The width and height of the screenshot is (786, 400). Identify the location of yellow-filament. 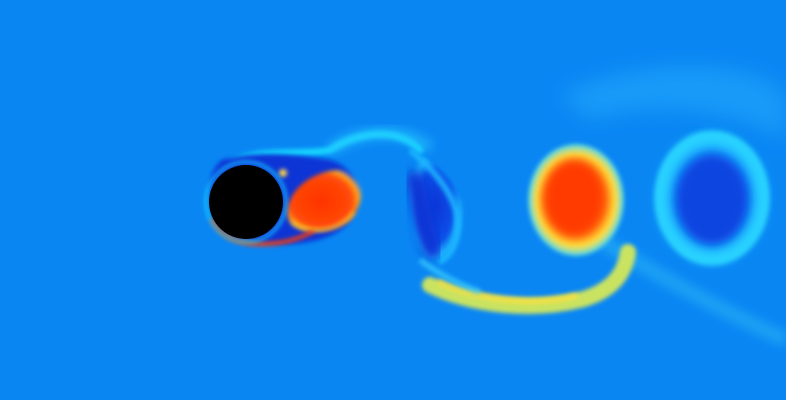
(529, 279).